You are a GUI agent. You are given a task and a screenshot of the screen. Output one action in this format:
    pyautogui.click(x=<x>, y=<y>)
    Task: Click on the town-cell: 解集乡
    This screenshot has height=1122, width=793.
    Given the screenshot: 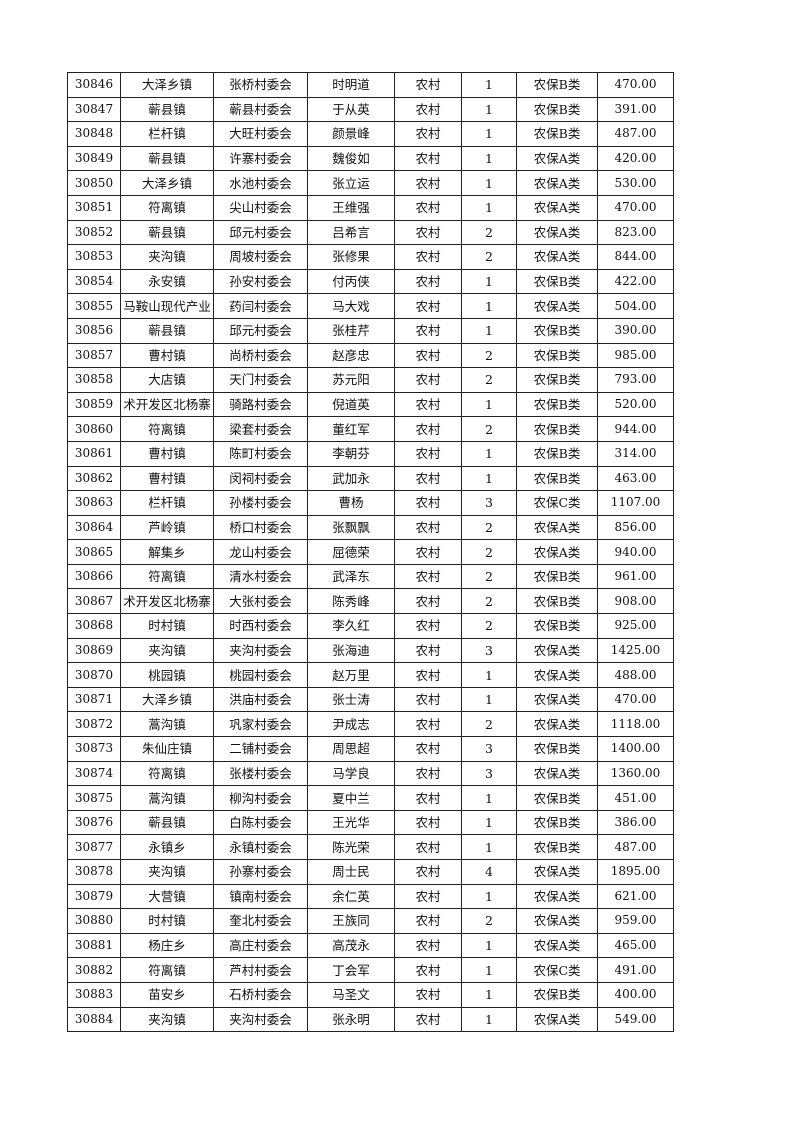 What is the action you would take?
    pyautogui.click(x=167, y=552)
    